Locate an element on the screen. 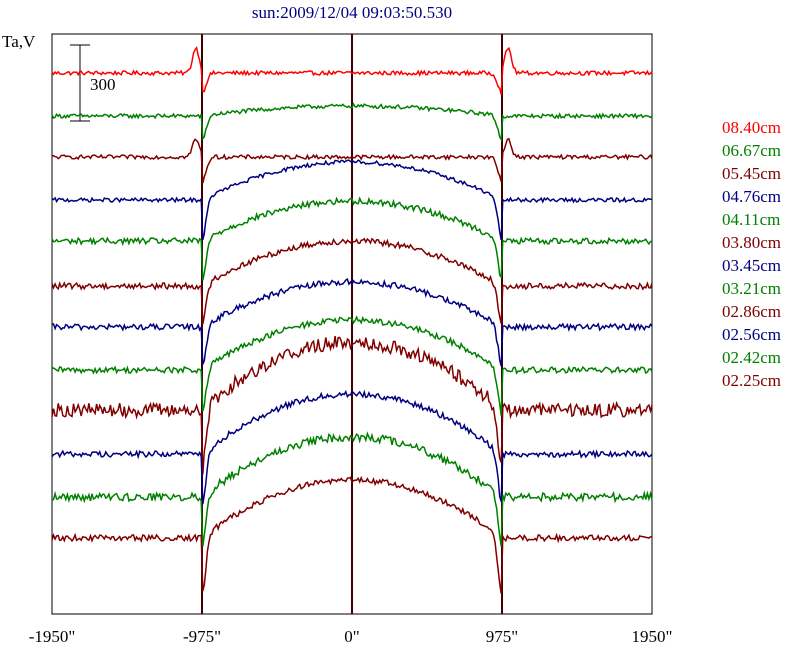  x-tick-label-4: 1950" is located at coordinates (652, 636).